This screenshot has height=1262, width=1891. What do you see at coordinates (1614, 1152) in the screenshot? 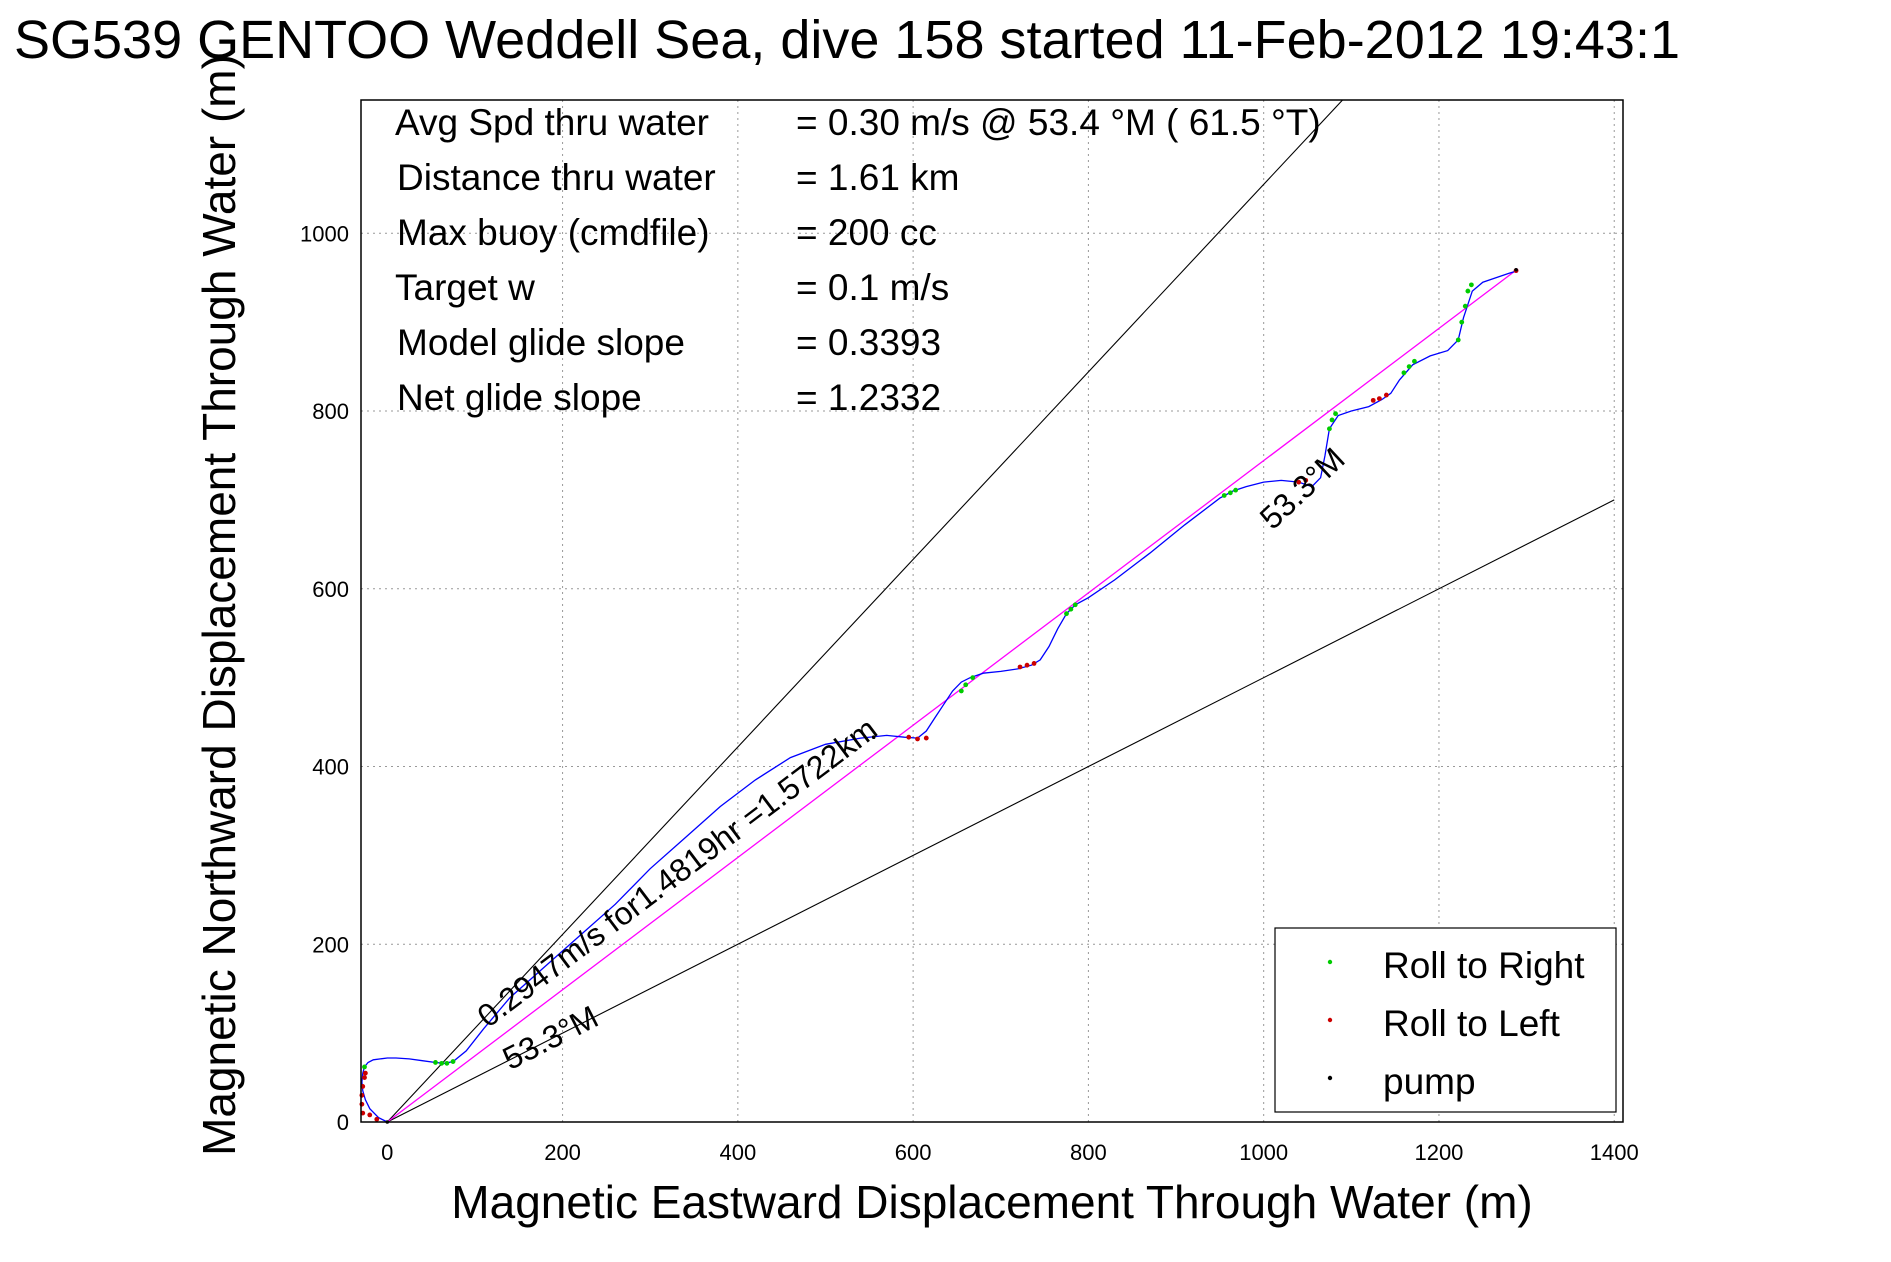
I see `x-tick-label: 1400` at bounding box center [1614, 1152].